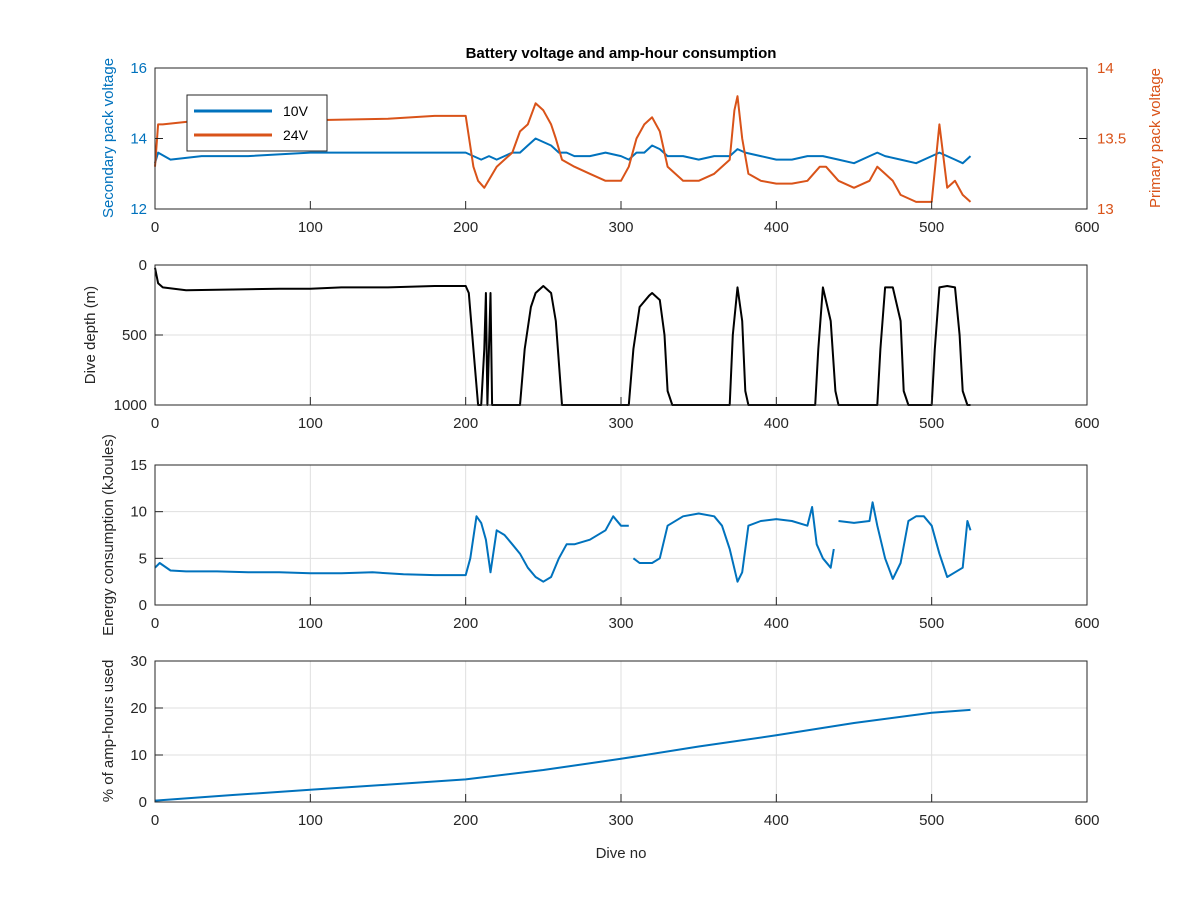 The image size is (1200, 900). What do you see at coordinates (130, 405) in the screenshot?
I see `y-tick-label: 1000` at bounding box center [130, 405].